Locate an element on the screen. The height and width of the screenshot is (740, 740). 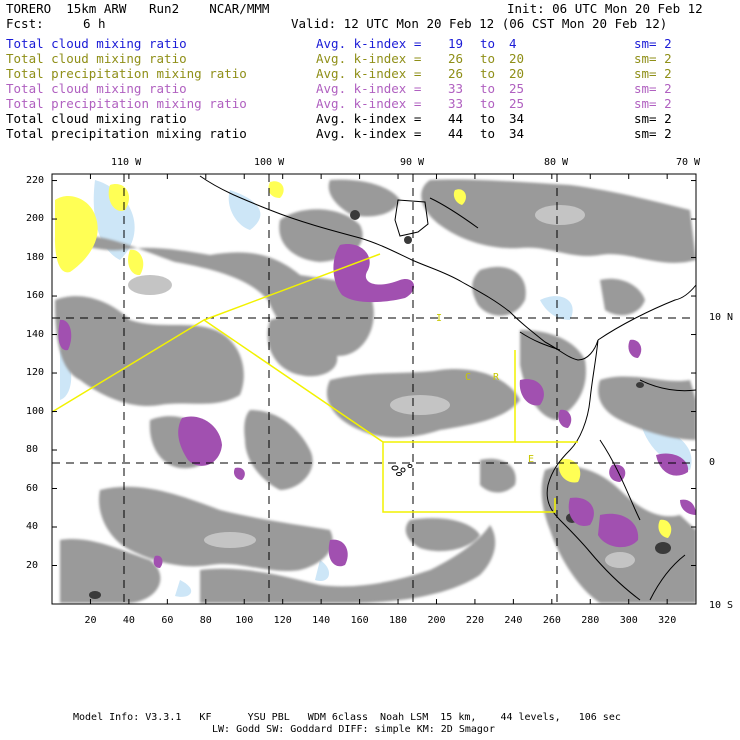
lat-label-eq: 0 is located at coordinates (712, 462).